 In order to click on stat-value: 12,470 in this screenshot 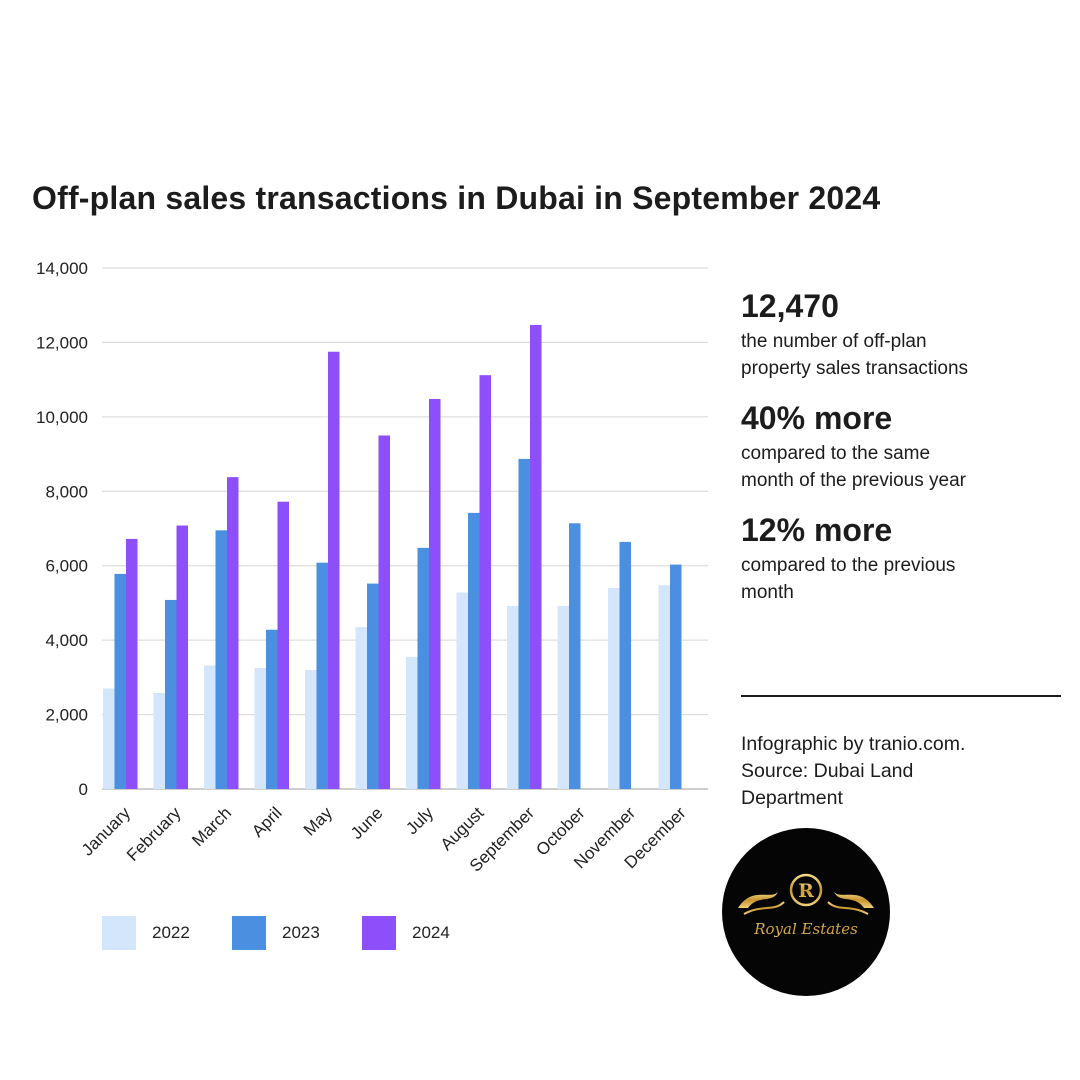, I will do `click(790, 306)`.